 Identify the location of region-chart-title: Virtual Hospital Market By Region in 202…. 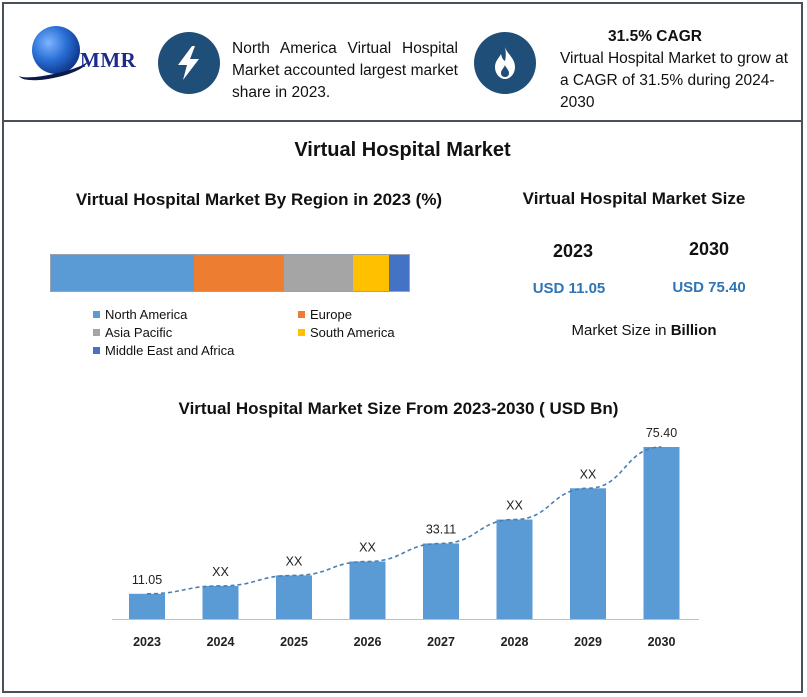
(259, 199).